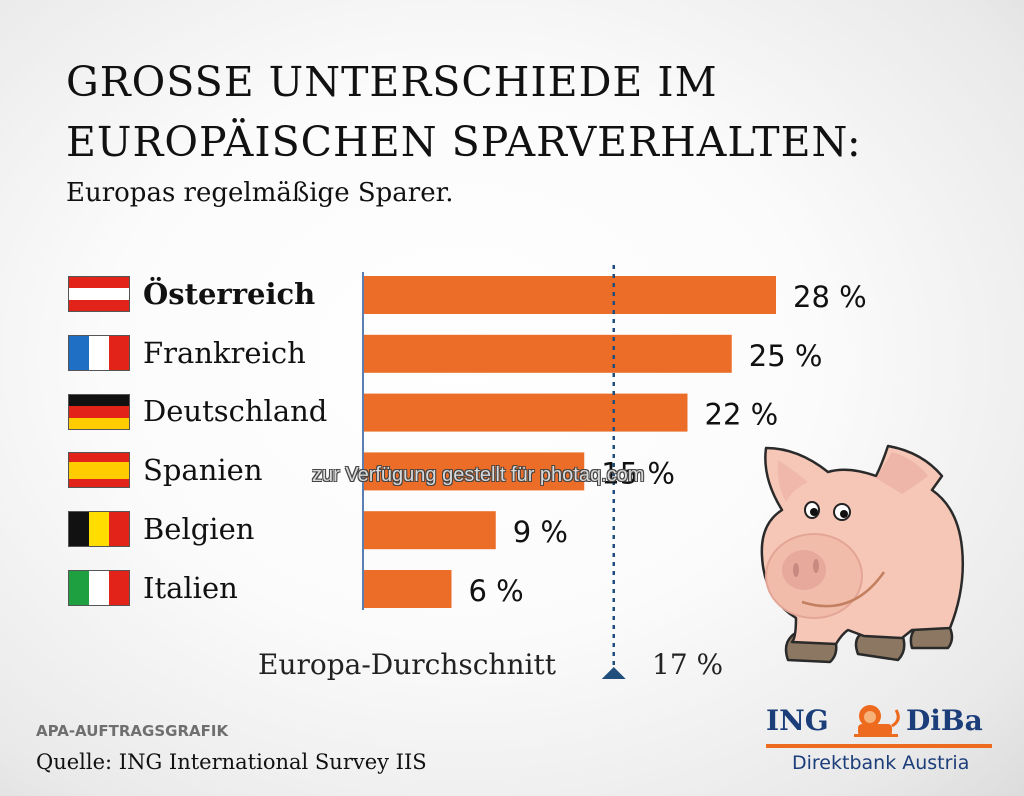 The image size is (1024, 796). What do you see at coordinates (235, 411) in the screenshot?
I see `category-label: Deutschland` at bounding box center [235, 411].